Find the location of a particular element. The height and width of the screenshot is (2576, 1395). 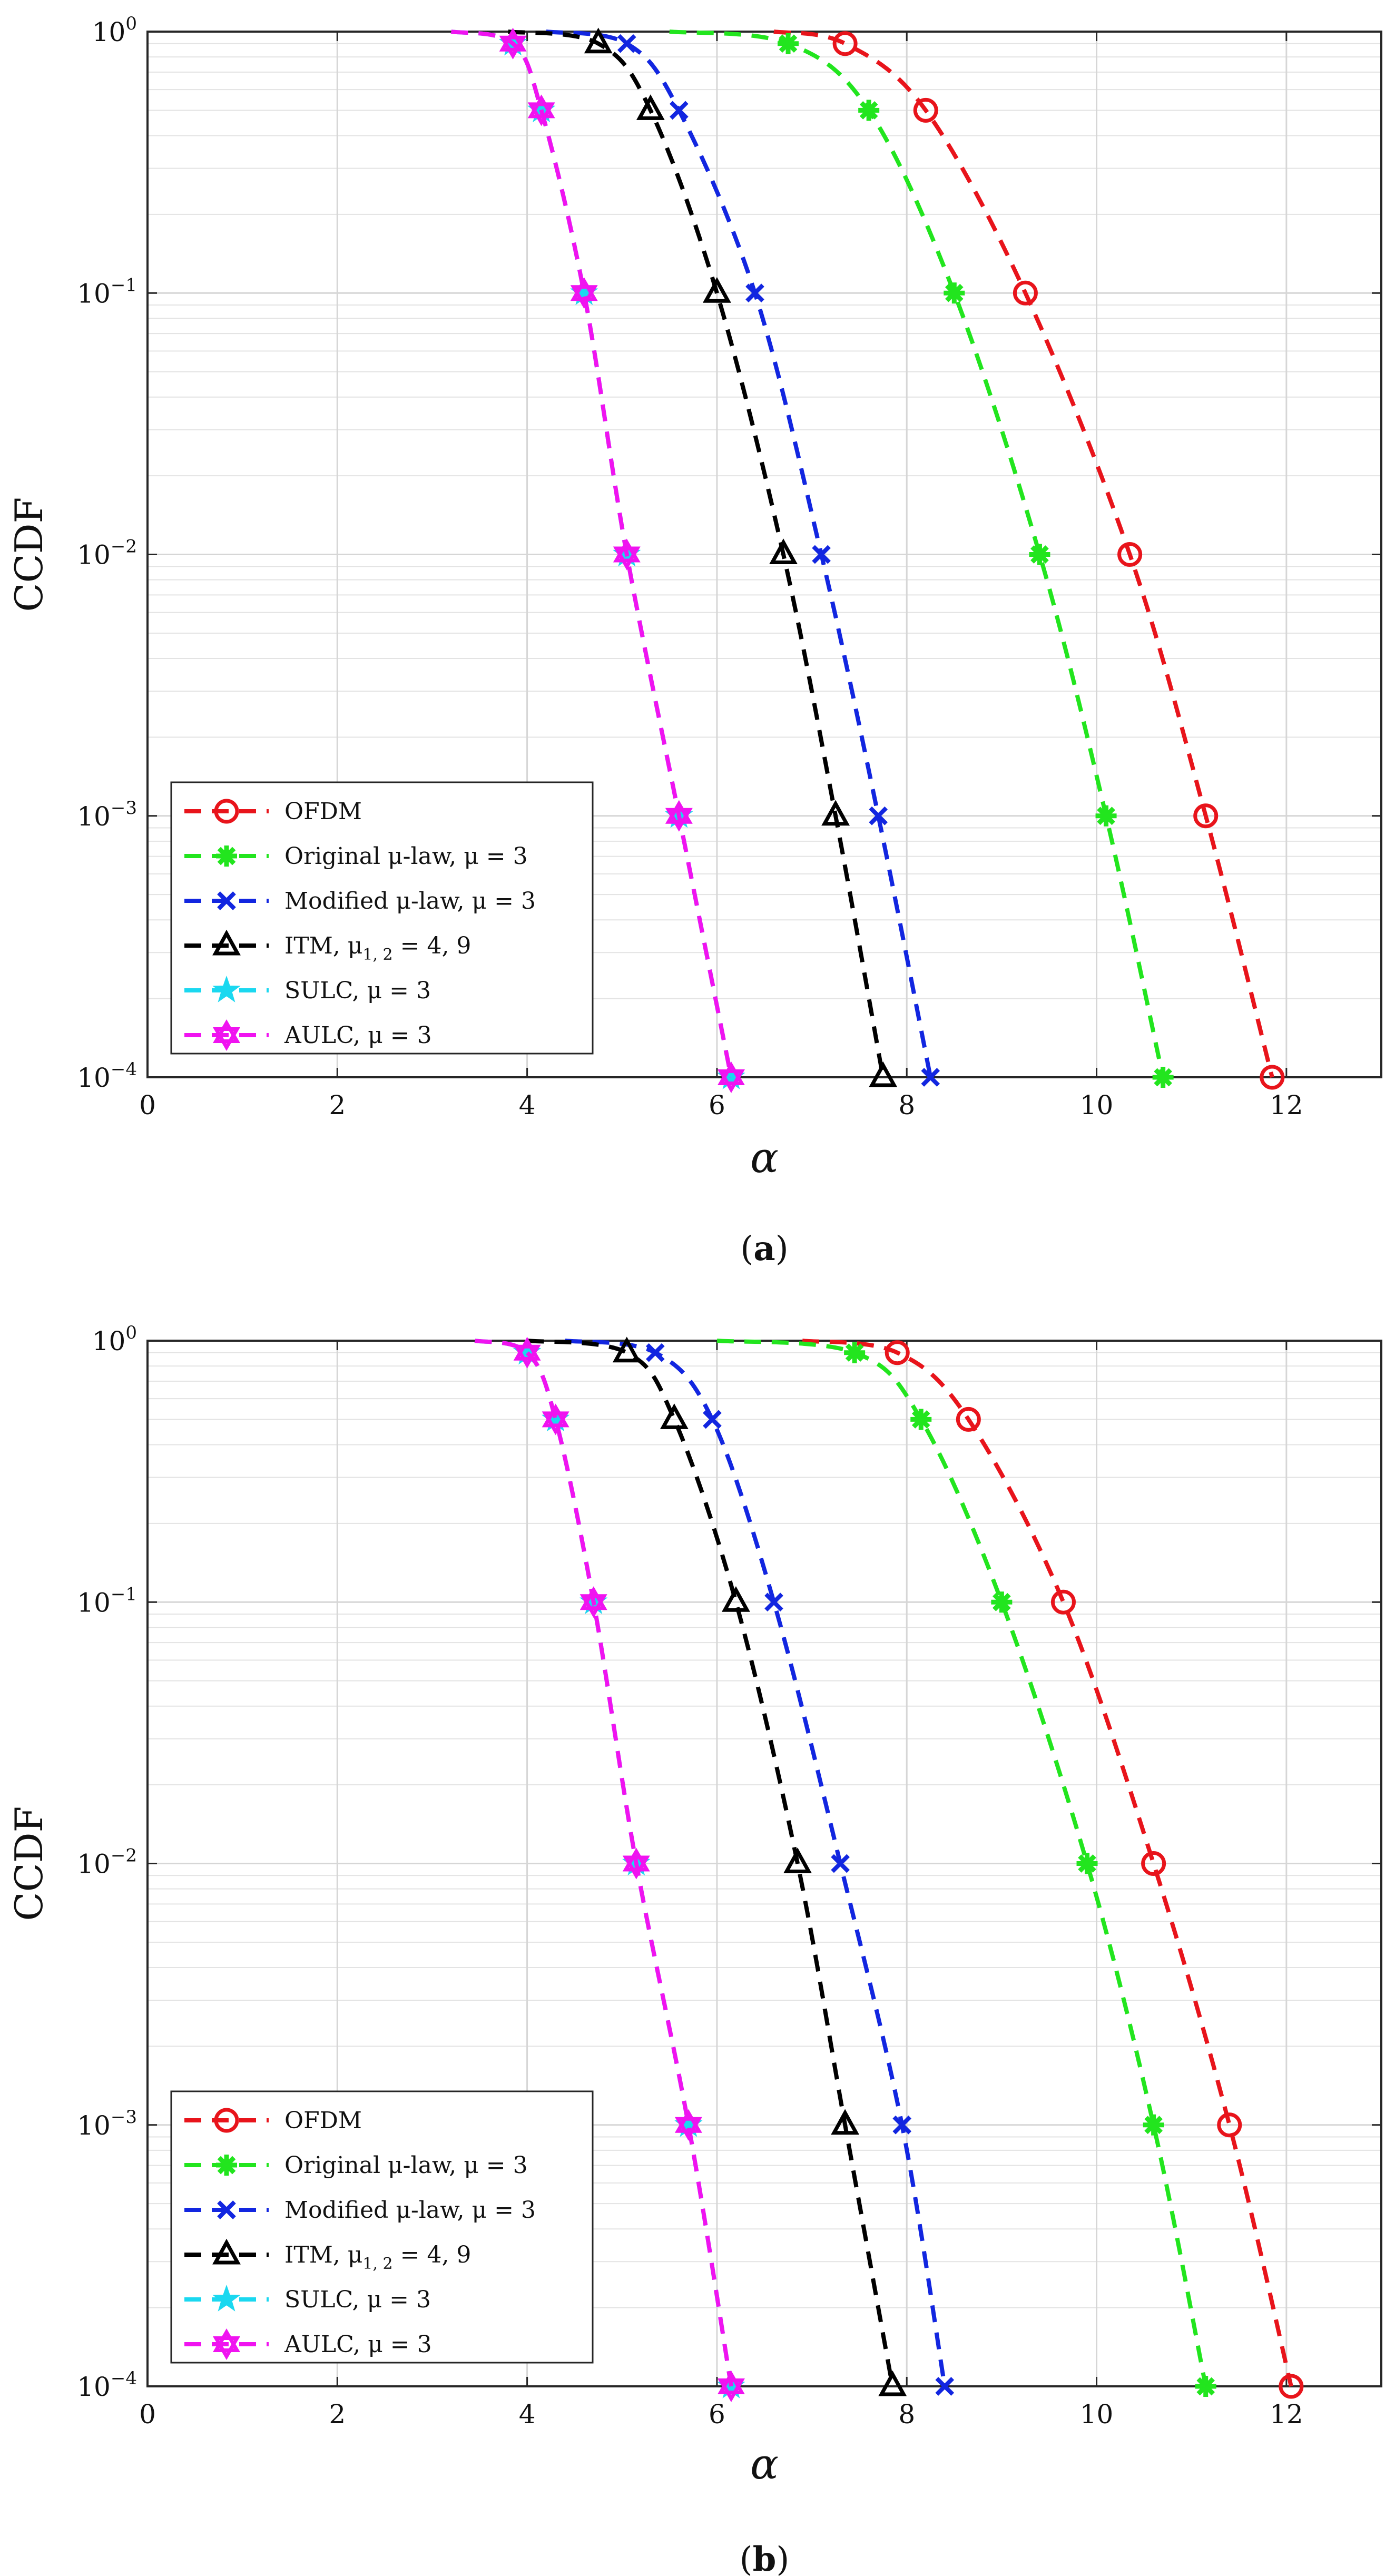

y-tick-label: 10⁻⁴ is located at coordinates (107, 2385).